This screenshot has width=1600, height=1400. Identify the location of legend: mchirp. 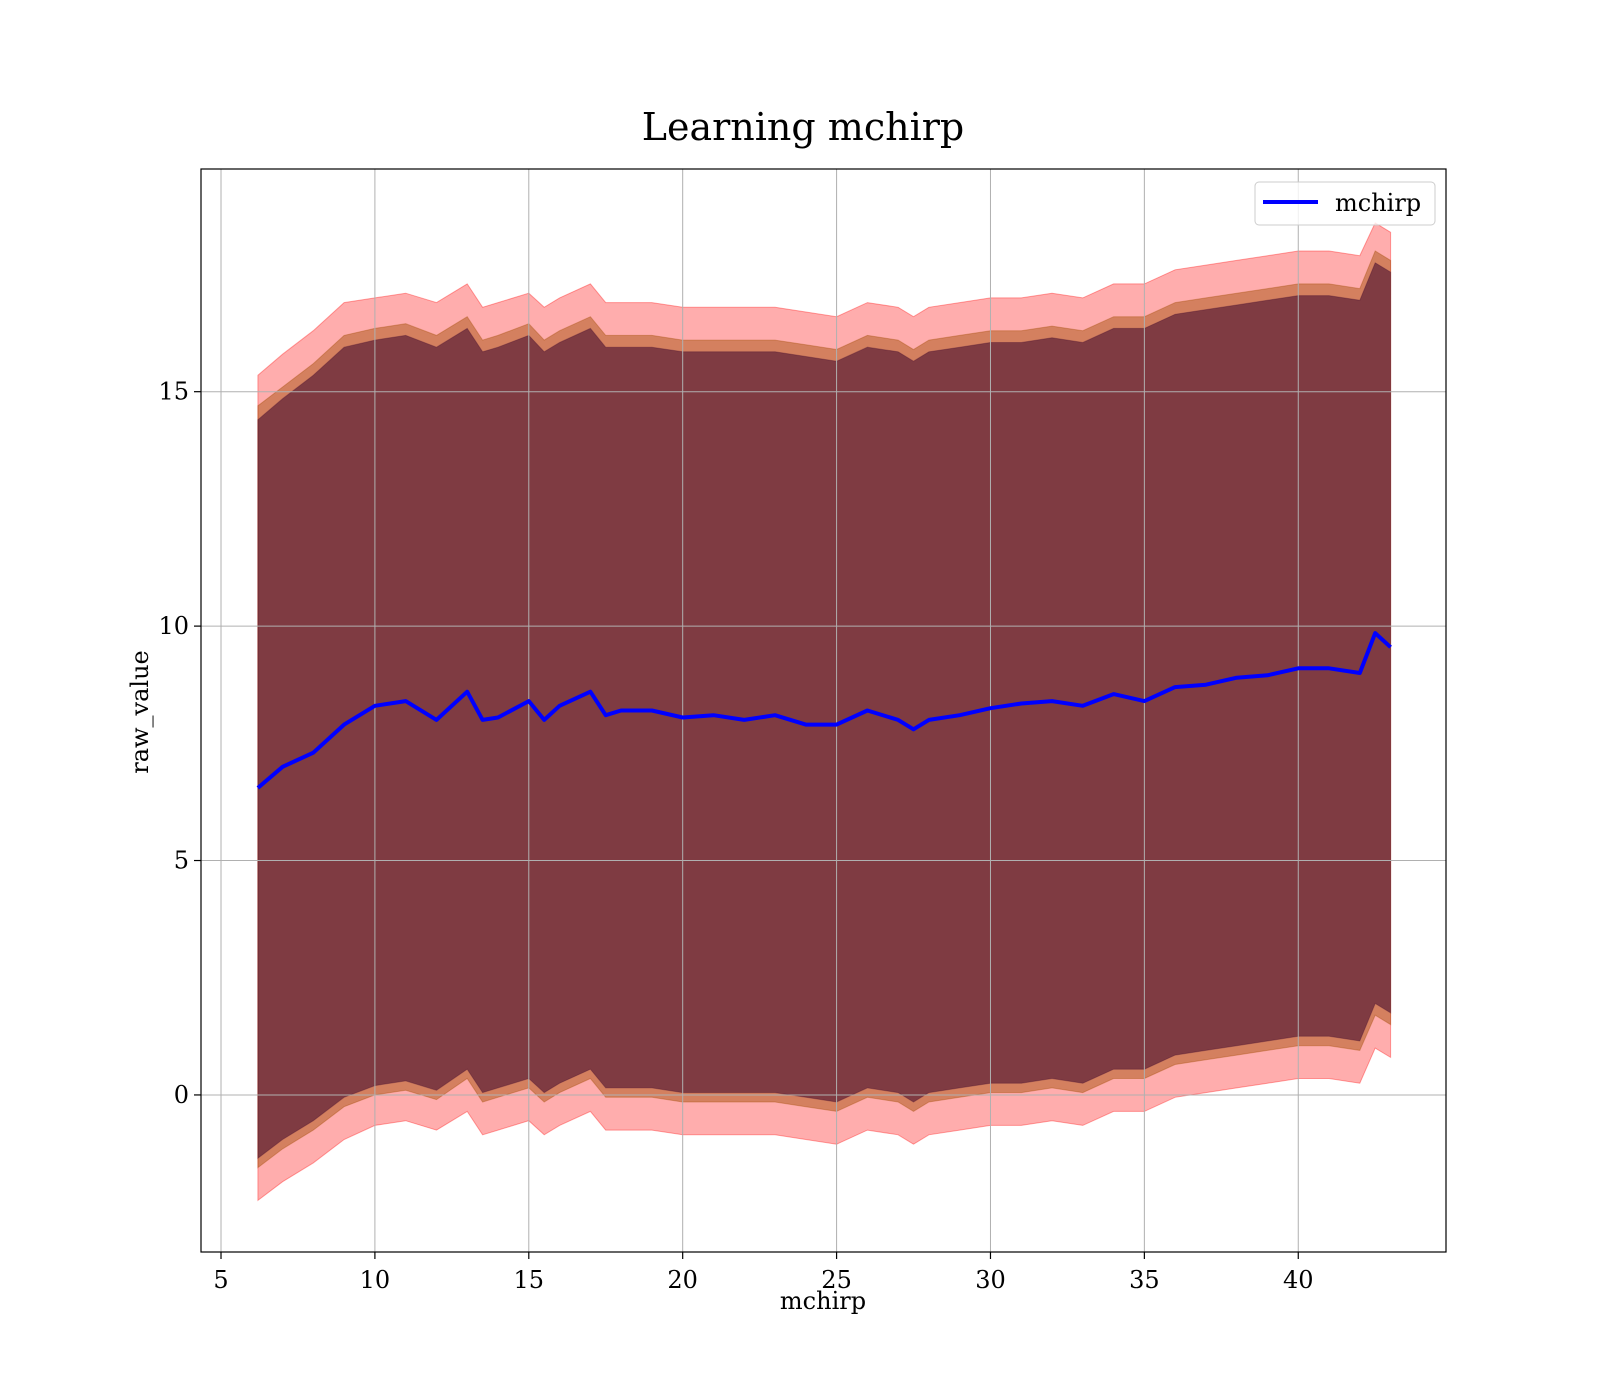
(1345, 203).